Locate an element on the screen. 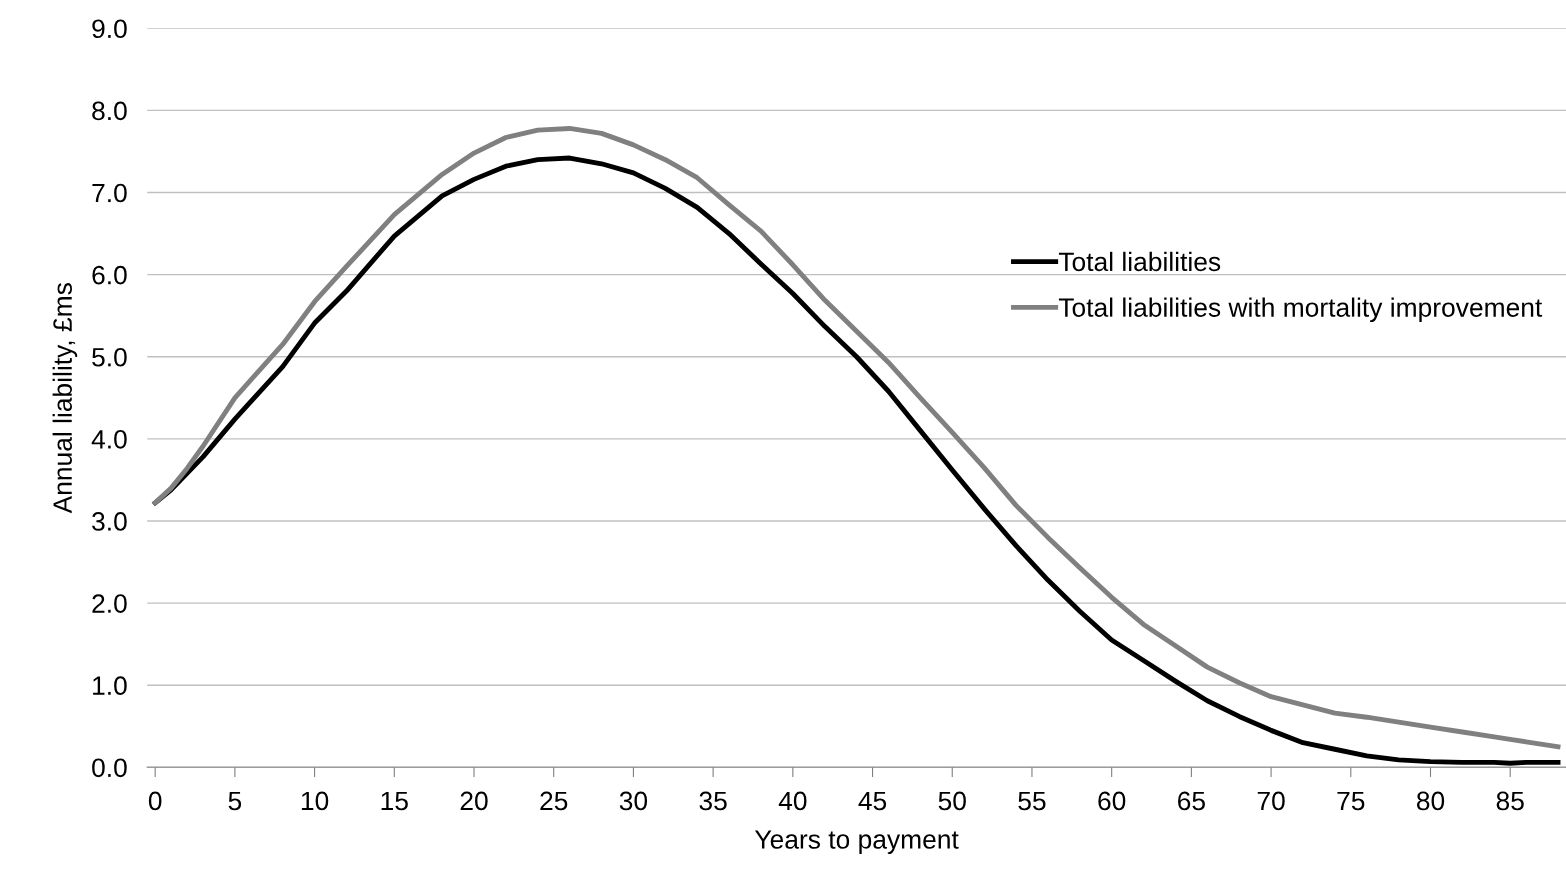  x-tick-label: 10 is located at coordinates (315, 801).